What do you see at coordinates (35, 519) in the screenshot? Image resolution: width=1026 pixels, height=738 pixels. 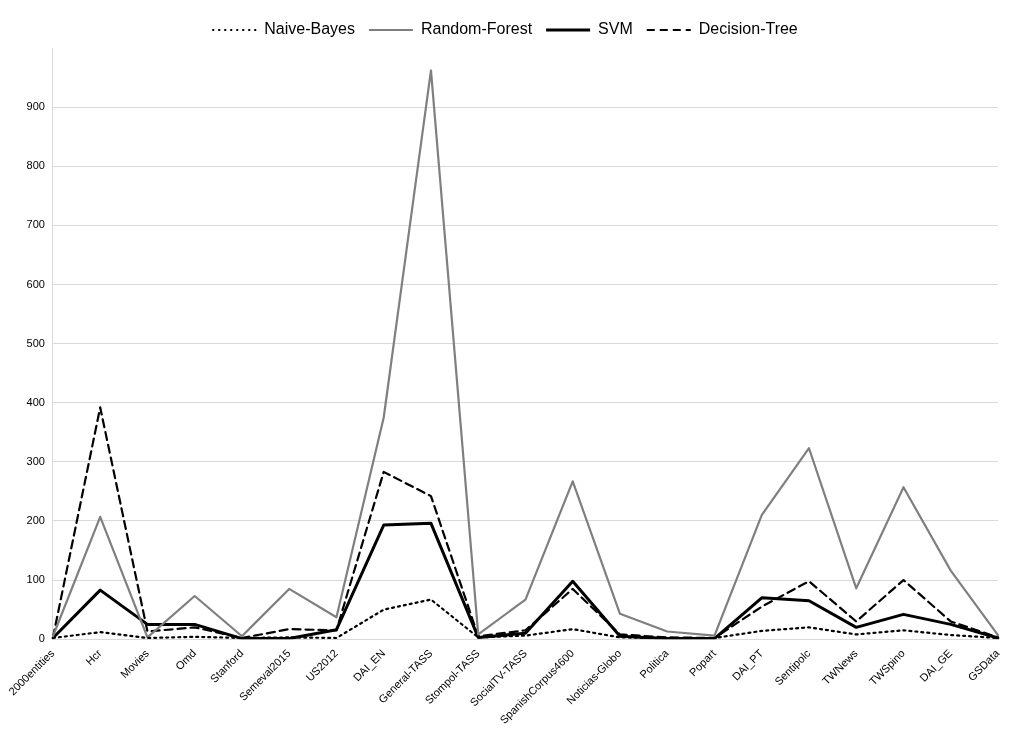 I see `y-tick-label: 200` at bounding box center [35, 519].